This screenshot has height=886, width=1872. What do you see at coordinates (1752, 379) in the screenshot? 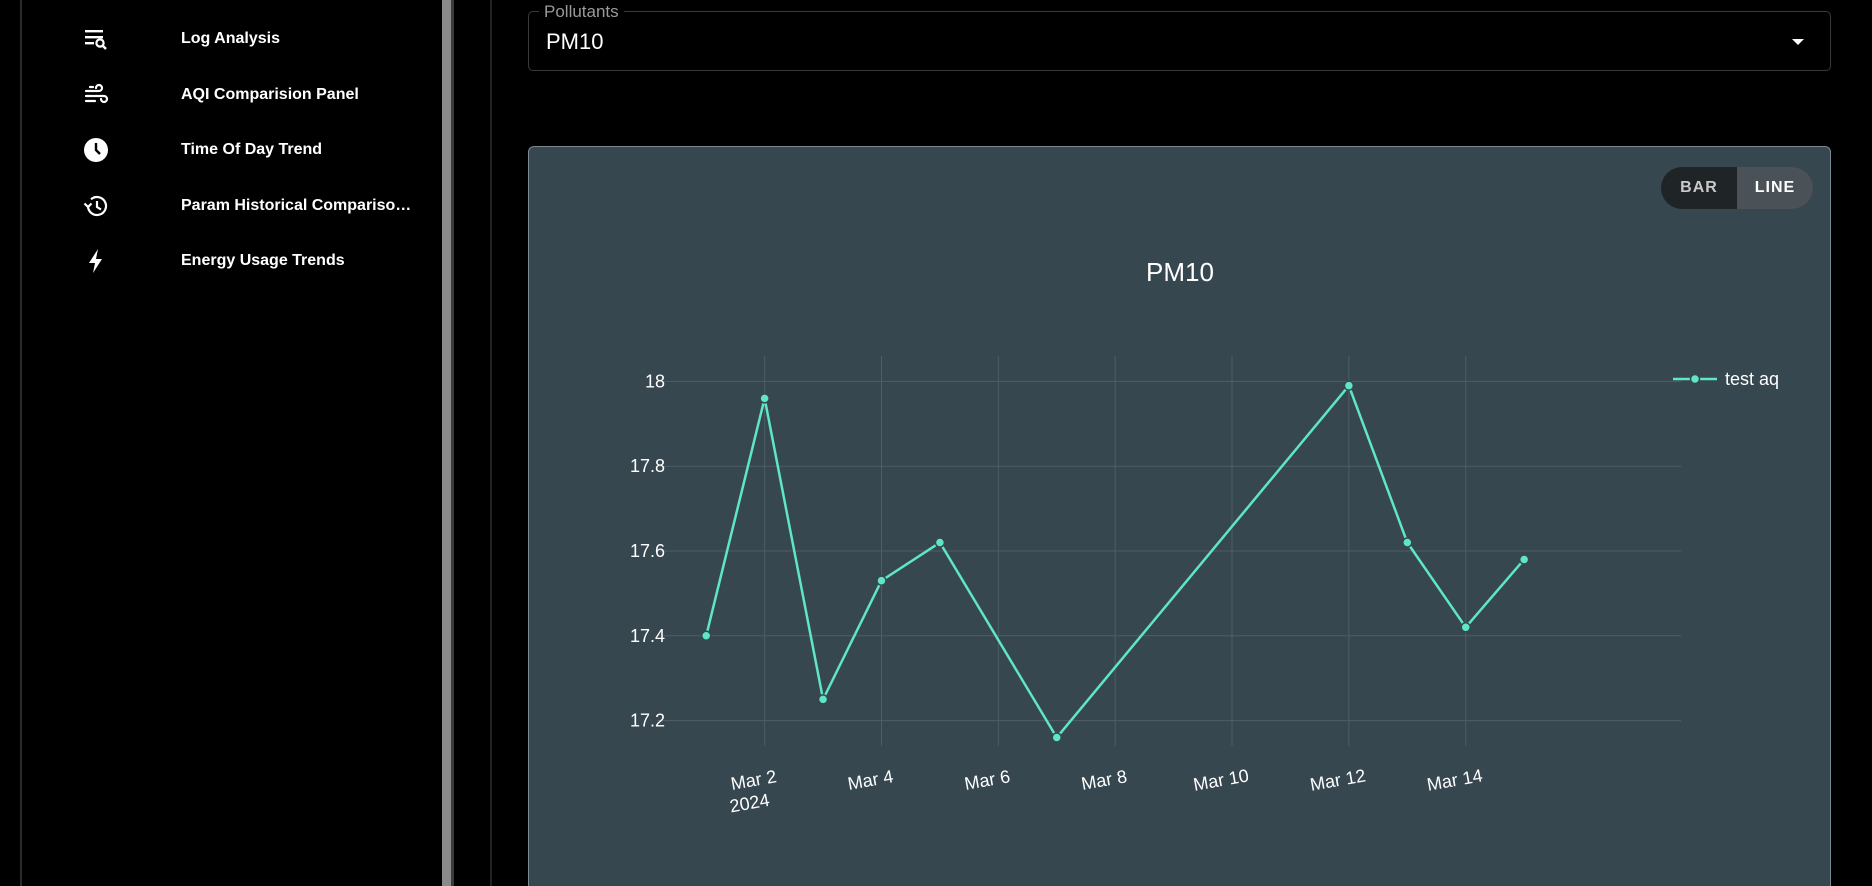
I see `legend-label: test aq` at bounding box center [1752, 379].